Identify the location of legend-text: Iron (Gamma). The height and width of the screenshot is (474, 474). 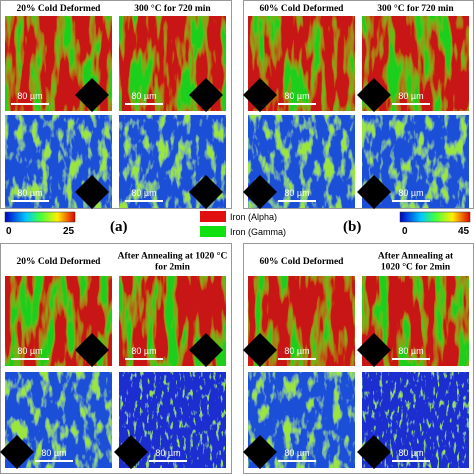
(258, 232).